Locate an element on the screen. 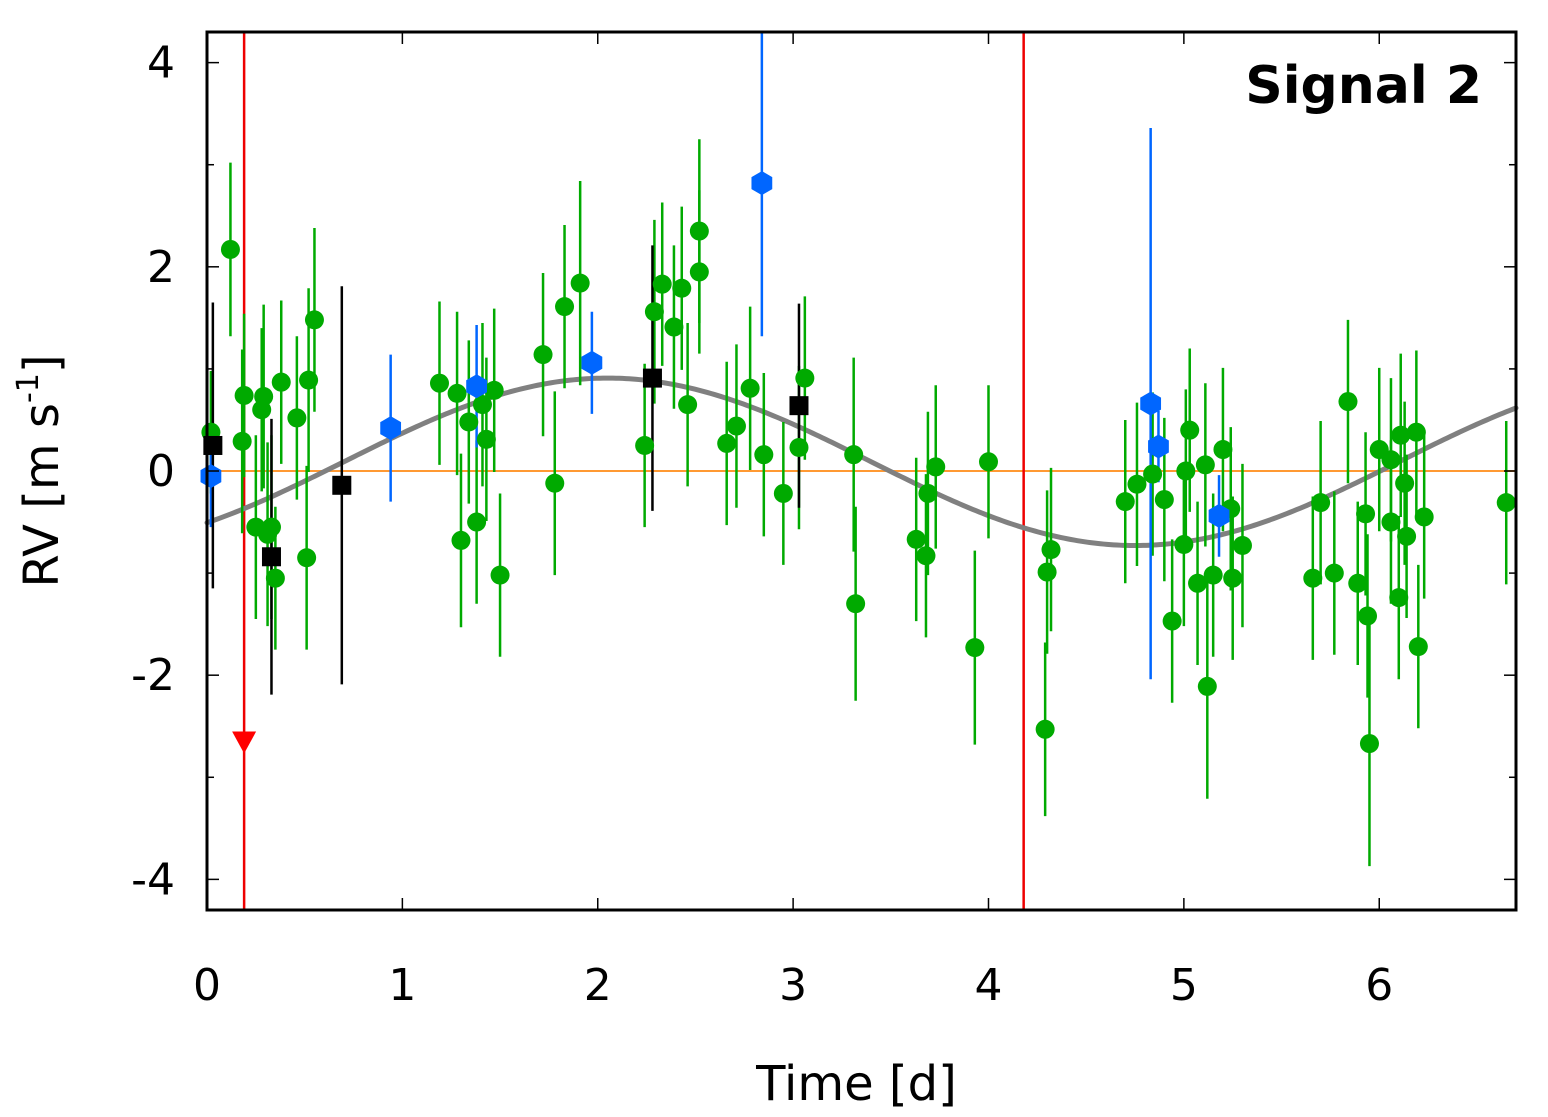 The width and height of the screenshot is (1548, 1117). y-axis-title-main: RV [m s is located at coordinates (42, 495).